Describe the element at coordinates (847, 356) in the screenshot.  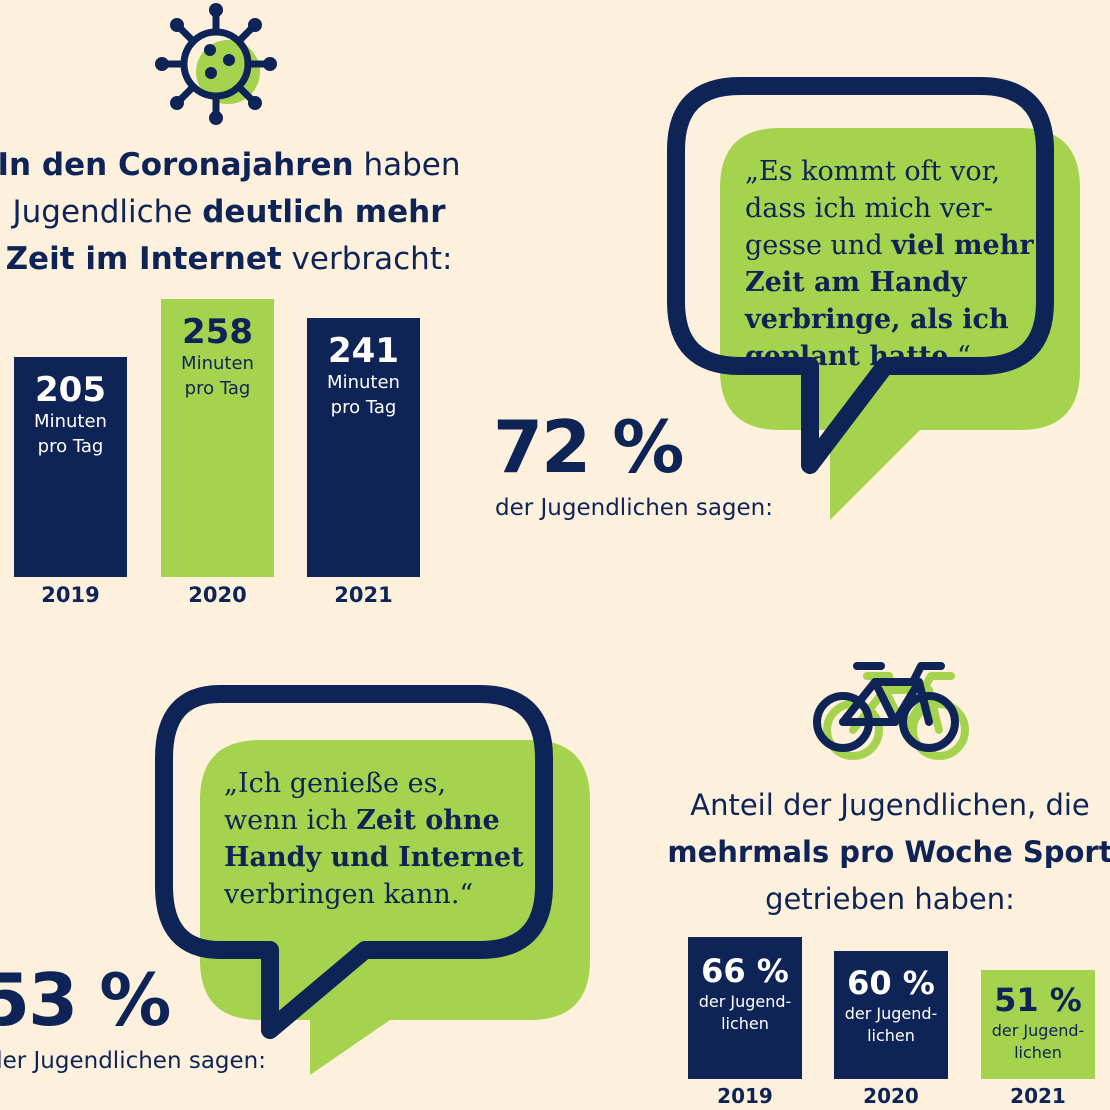
I see `quote-part: geplant hatte` at that location.